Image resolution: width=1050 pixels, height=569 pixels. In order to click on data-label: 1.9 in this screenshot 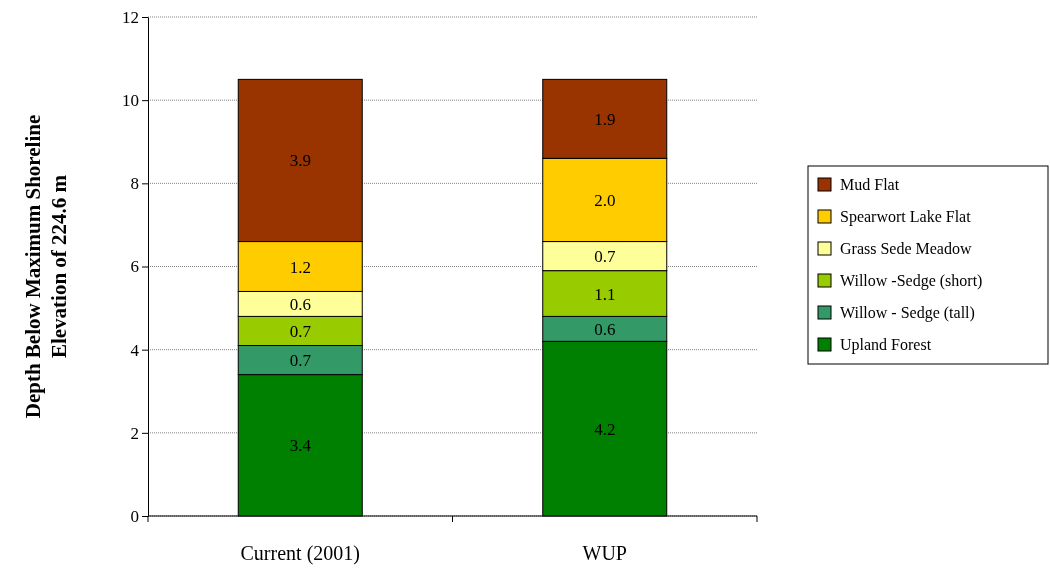, I will do `click(605, 119)`.